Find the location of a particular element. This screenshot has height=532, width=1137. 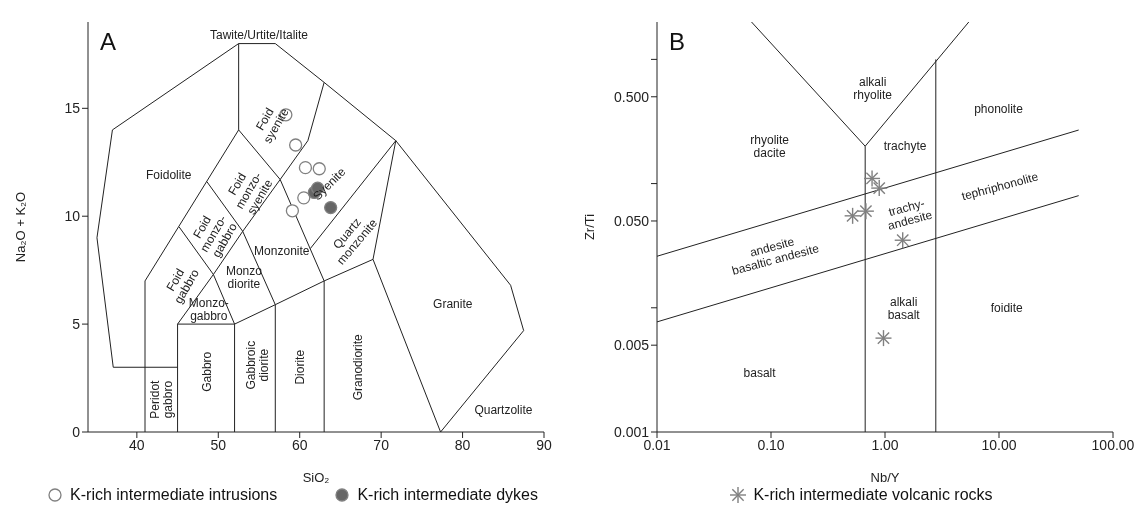

x-axis-title: SiO₂ is located at coordinates (316, 477).